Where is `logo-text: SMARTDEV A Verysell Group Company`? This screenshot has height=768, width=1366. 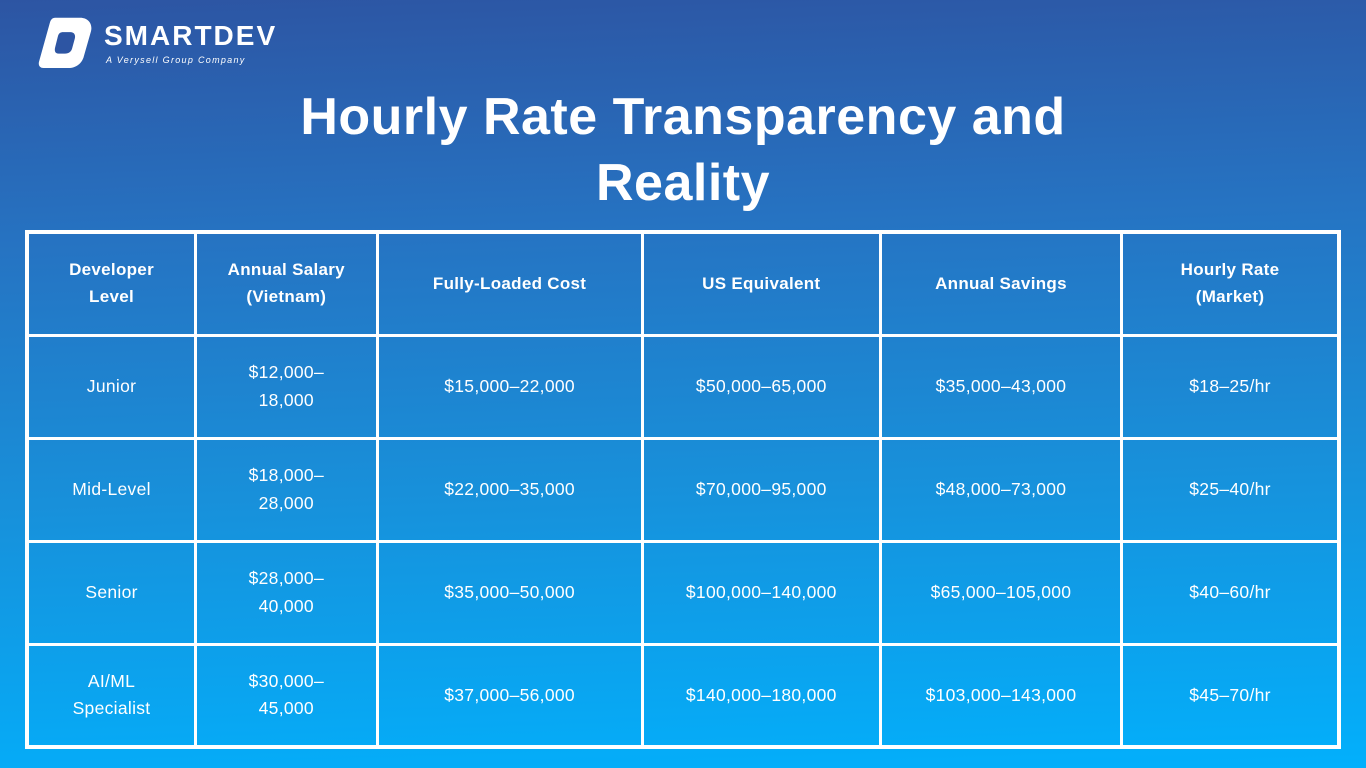 logo-text: SMARTDEV A Verysell Group Company is located at coordinates (191, 41).